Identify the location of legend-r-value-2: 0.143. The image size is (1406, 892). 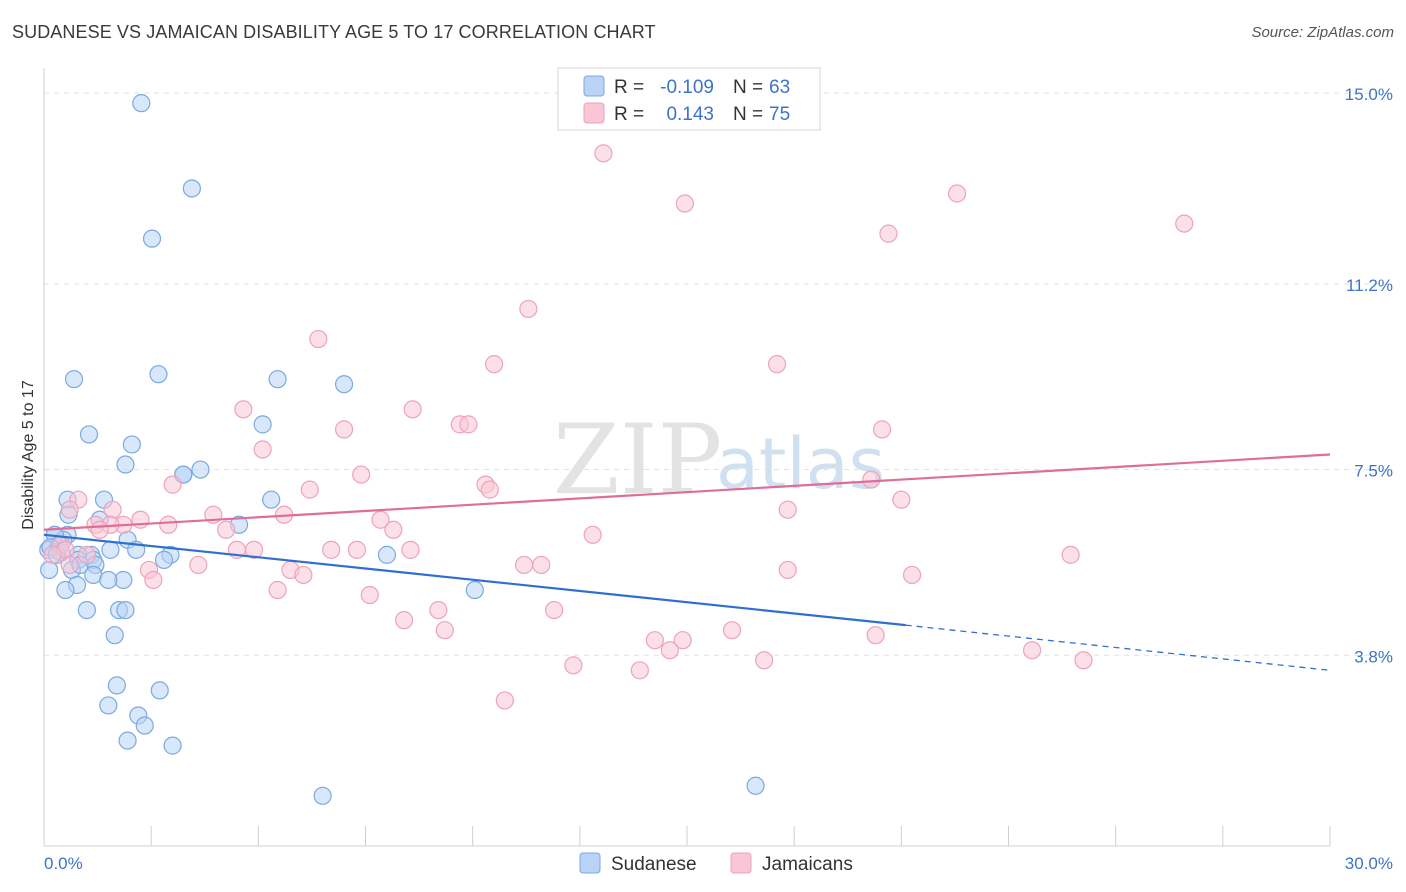
(690, 114).